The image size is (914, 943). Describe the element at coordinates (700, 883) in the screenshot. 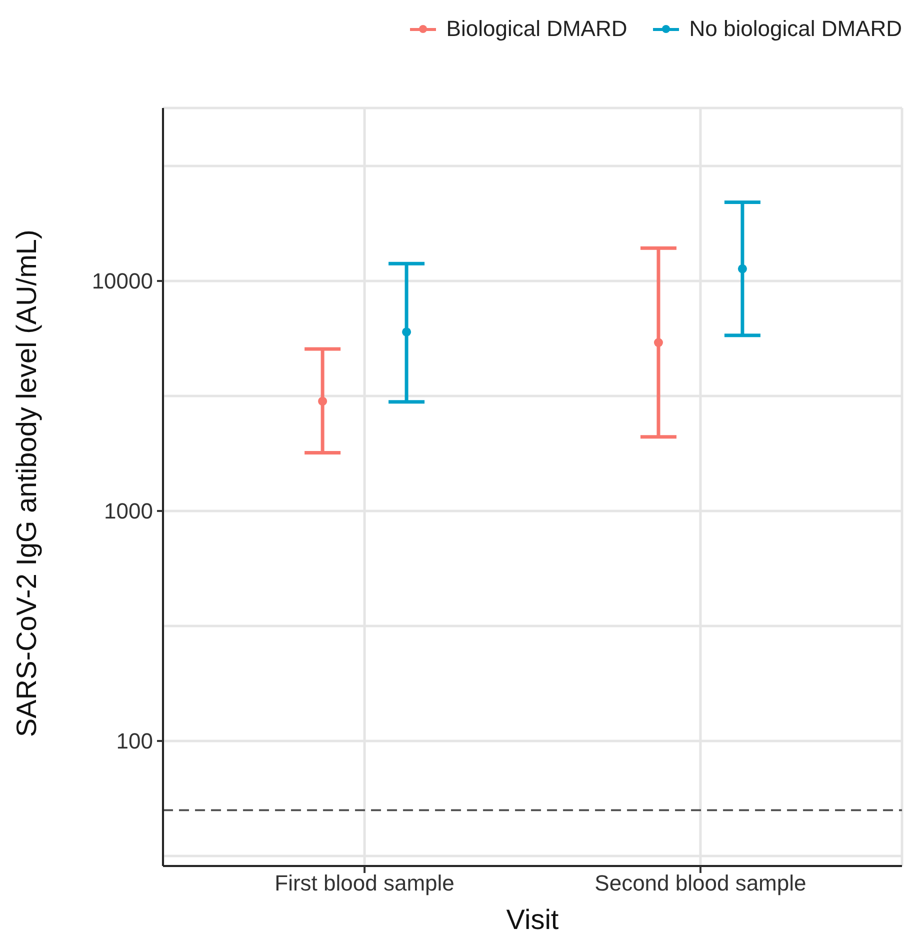

I see `x-tick-label: Second blood sample` at that location.